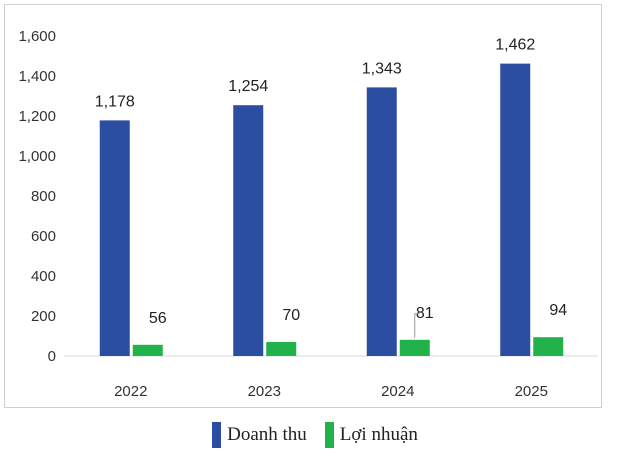 This screenshot has height=475, width=630. I want to click on legend-item-loi-nhuan: Lợi nhuận, so click(371, 435).